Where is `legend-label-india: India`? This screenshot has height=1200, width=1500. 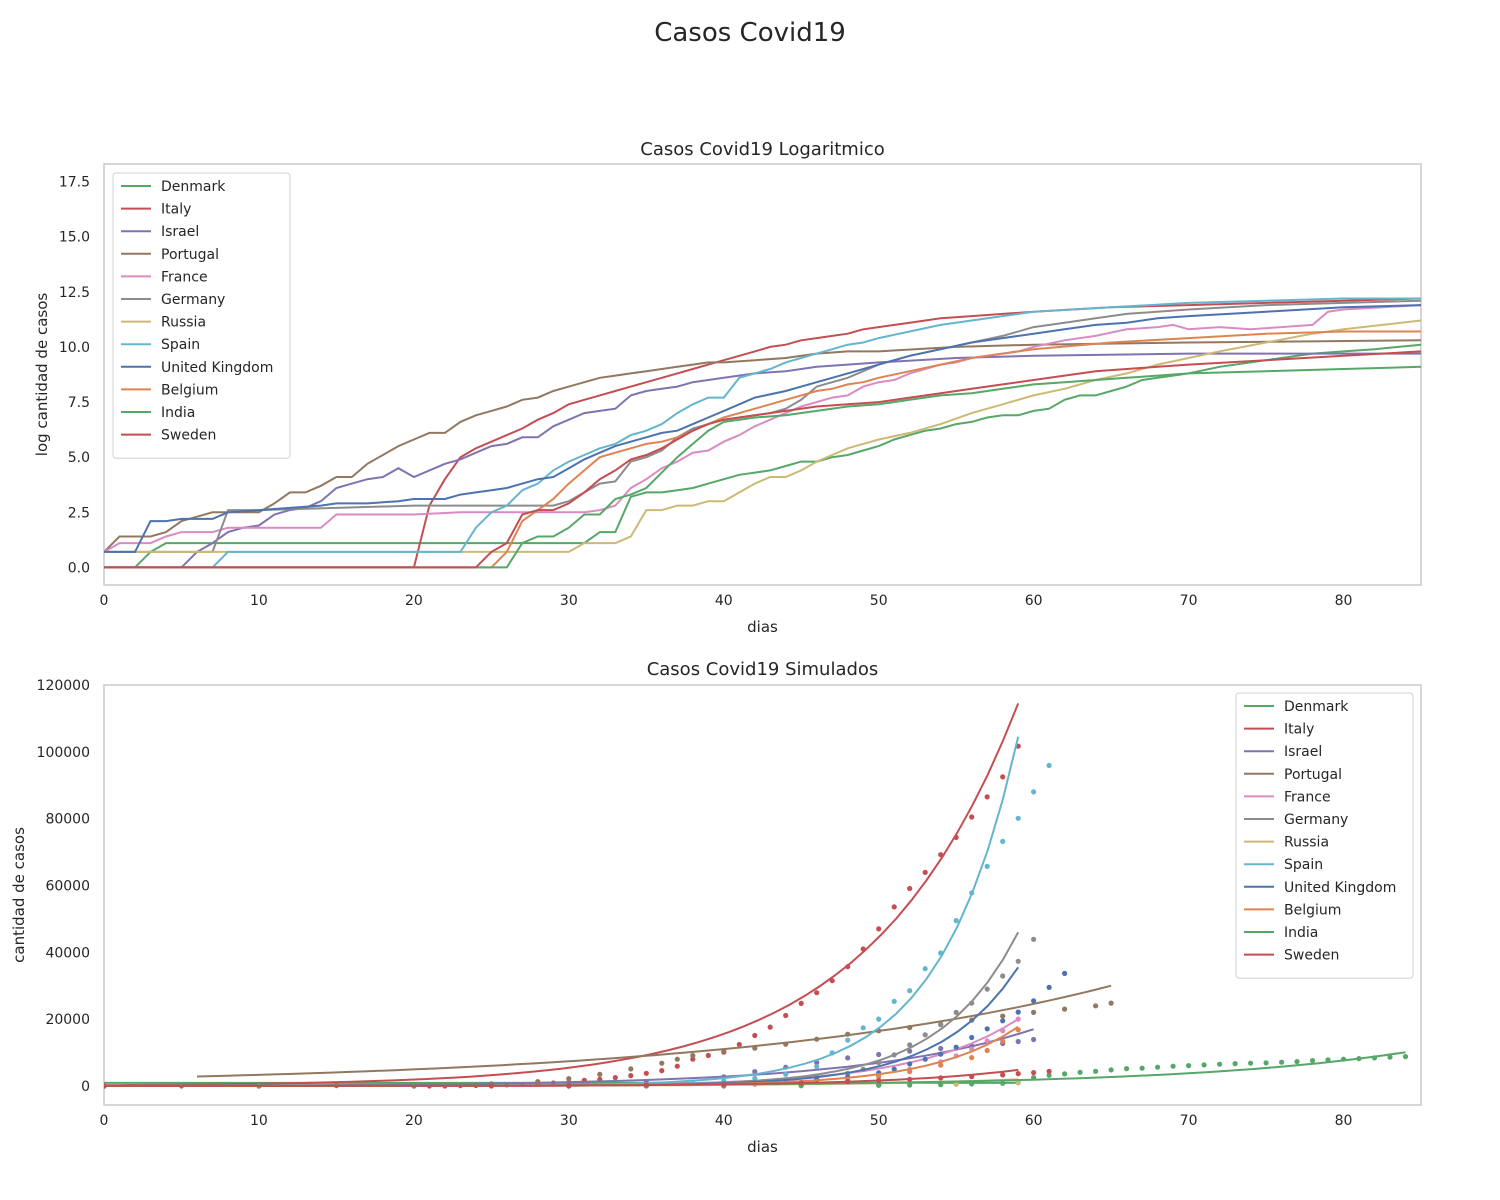
legend-label-india: India is located at coordinates (1301, 933).